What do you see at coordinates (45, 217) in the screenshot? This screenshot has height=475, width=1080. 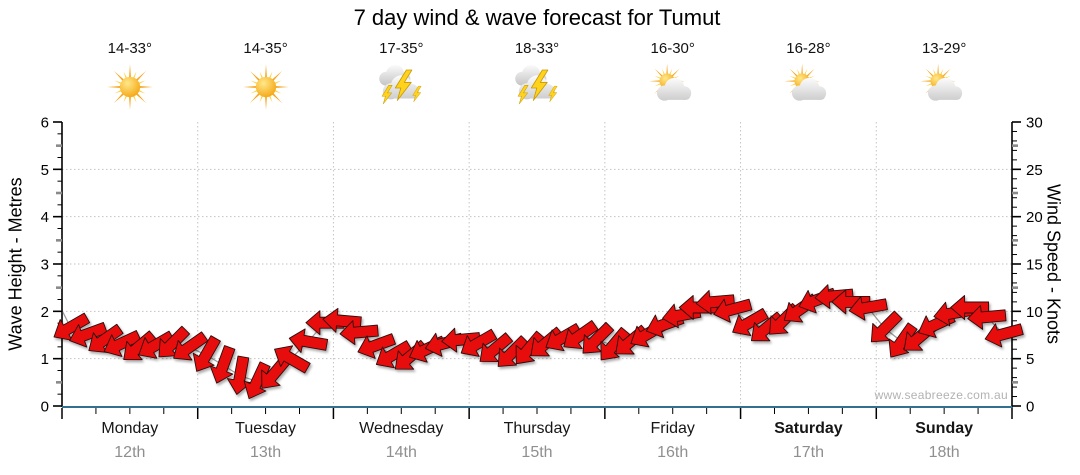 I see `left-tick-label: 4` at bounding box center [45, 217].